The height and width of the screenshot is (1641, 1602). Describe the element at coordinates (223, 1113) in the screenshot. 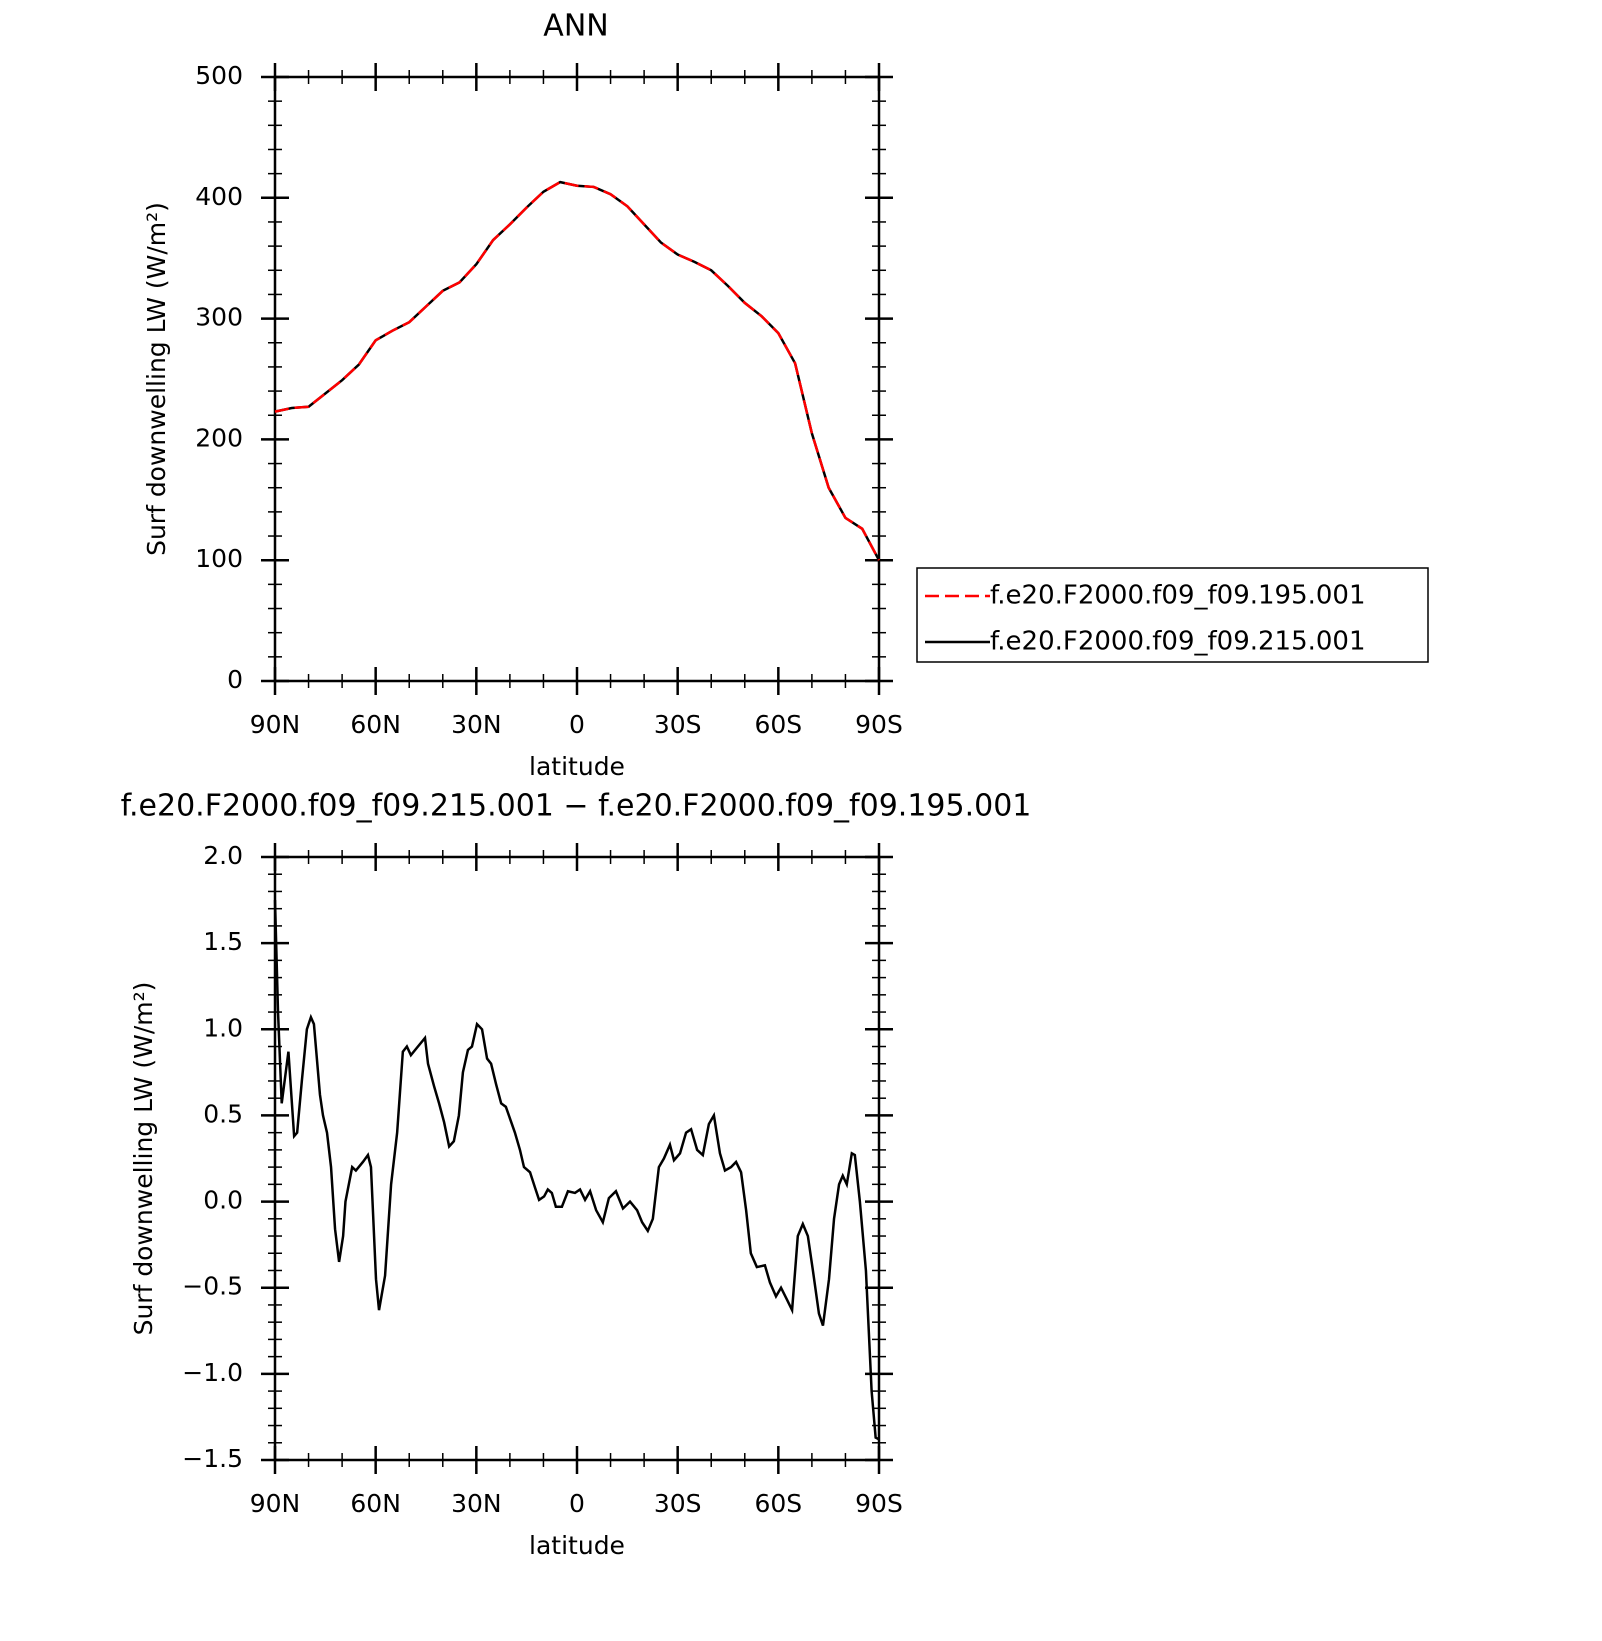

I see `y-tick-label: 0.5` at that location.